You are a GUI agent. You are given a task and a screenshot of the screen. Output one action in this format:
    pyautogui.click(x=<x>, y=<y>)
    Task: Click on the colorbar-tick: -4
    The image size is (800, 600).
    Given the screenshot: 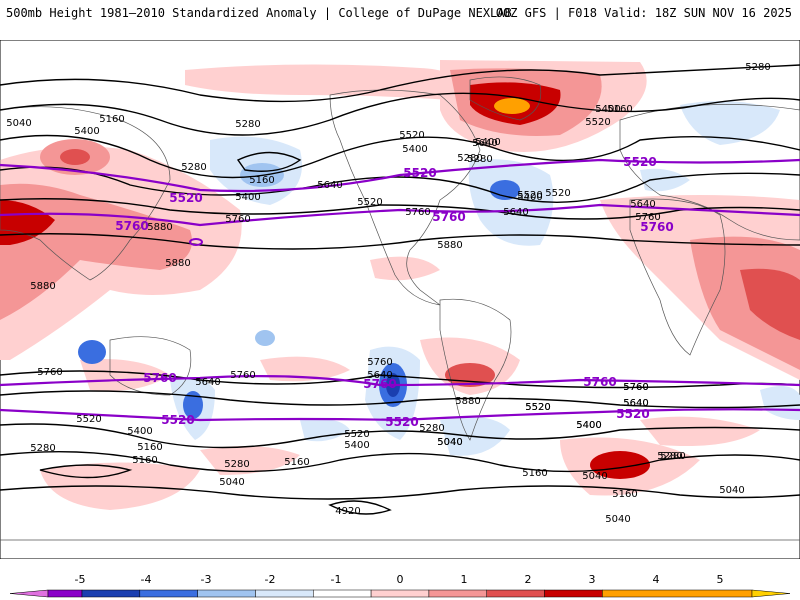 What is the action you would take?
    pyautogui.click(x=146, y=579)
    